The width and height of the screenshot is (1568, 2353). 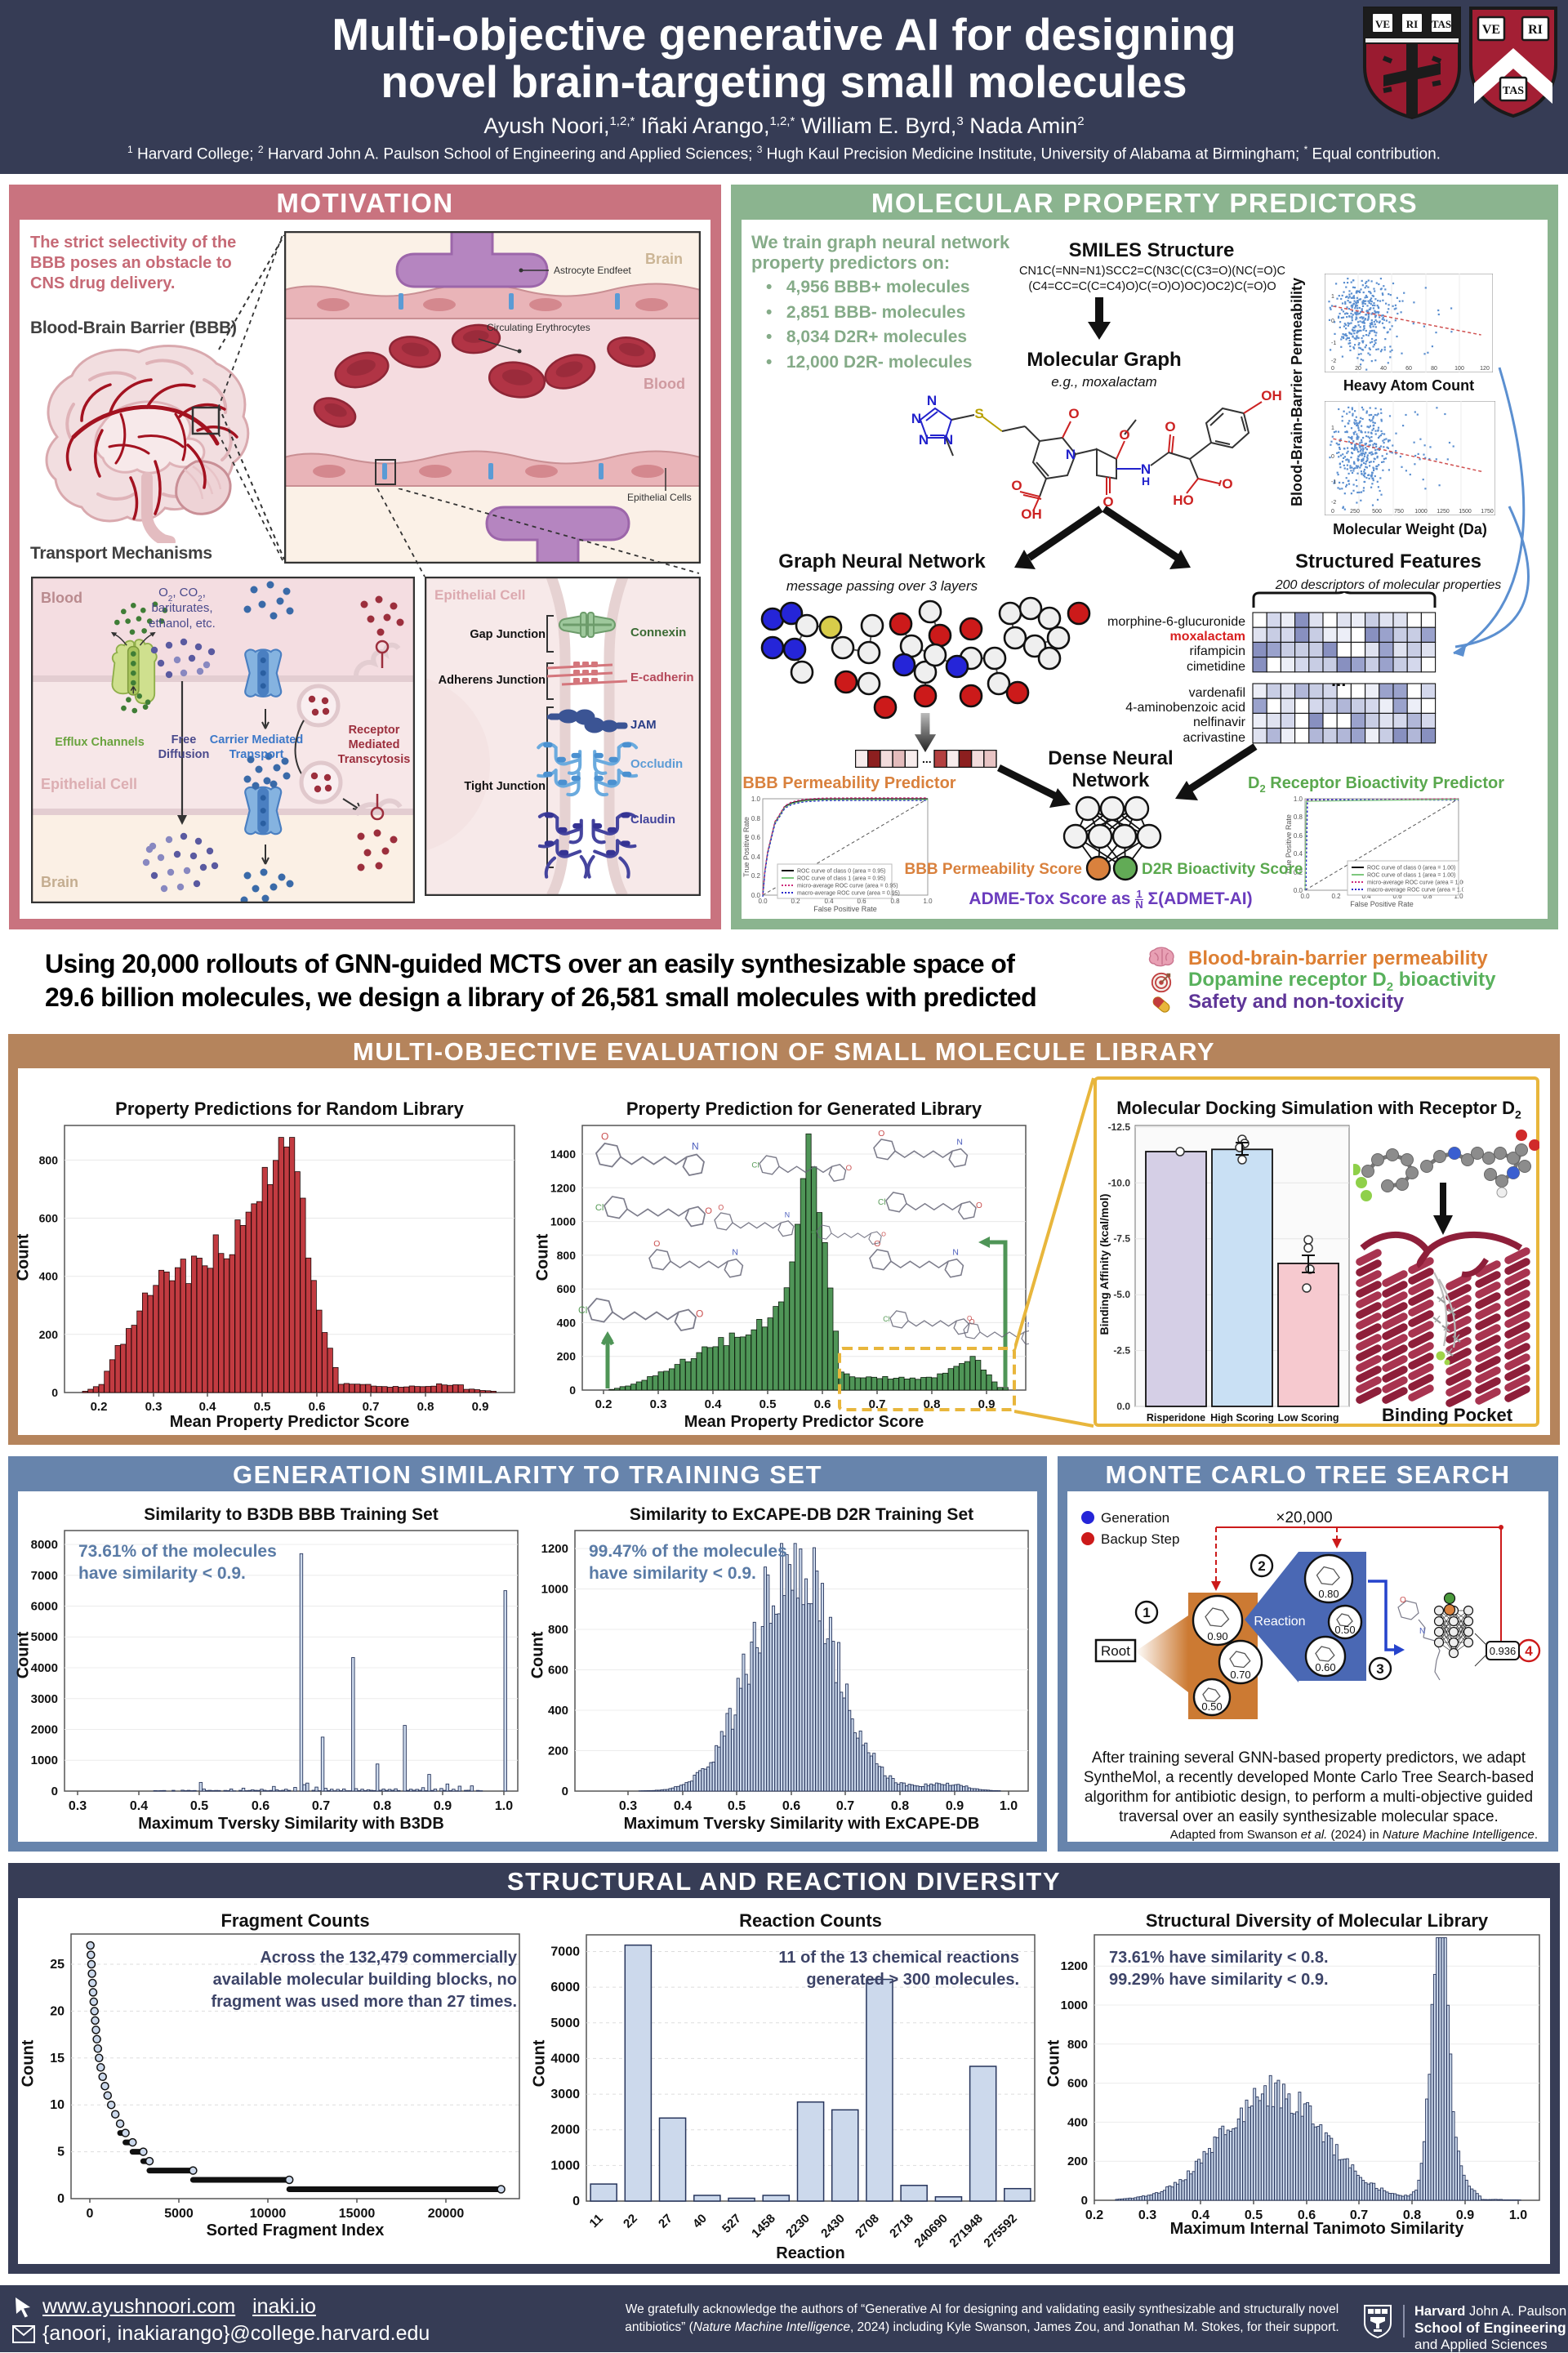 I want to click on svg-text:macro-average ROC curve (area: macro-average ROC curve (area = 1.00), so click(x=1415, y=891).